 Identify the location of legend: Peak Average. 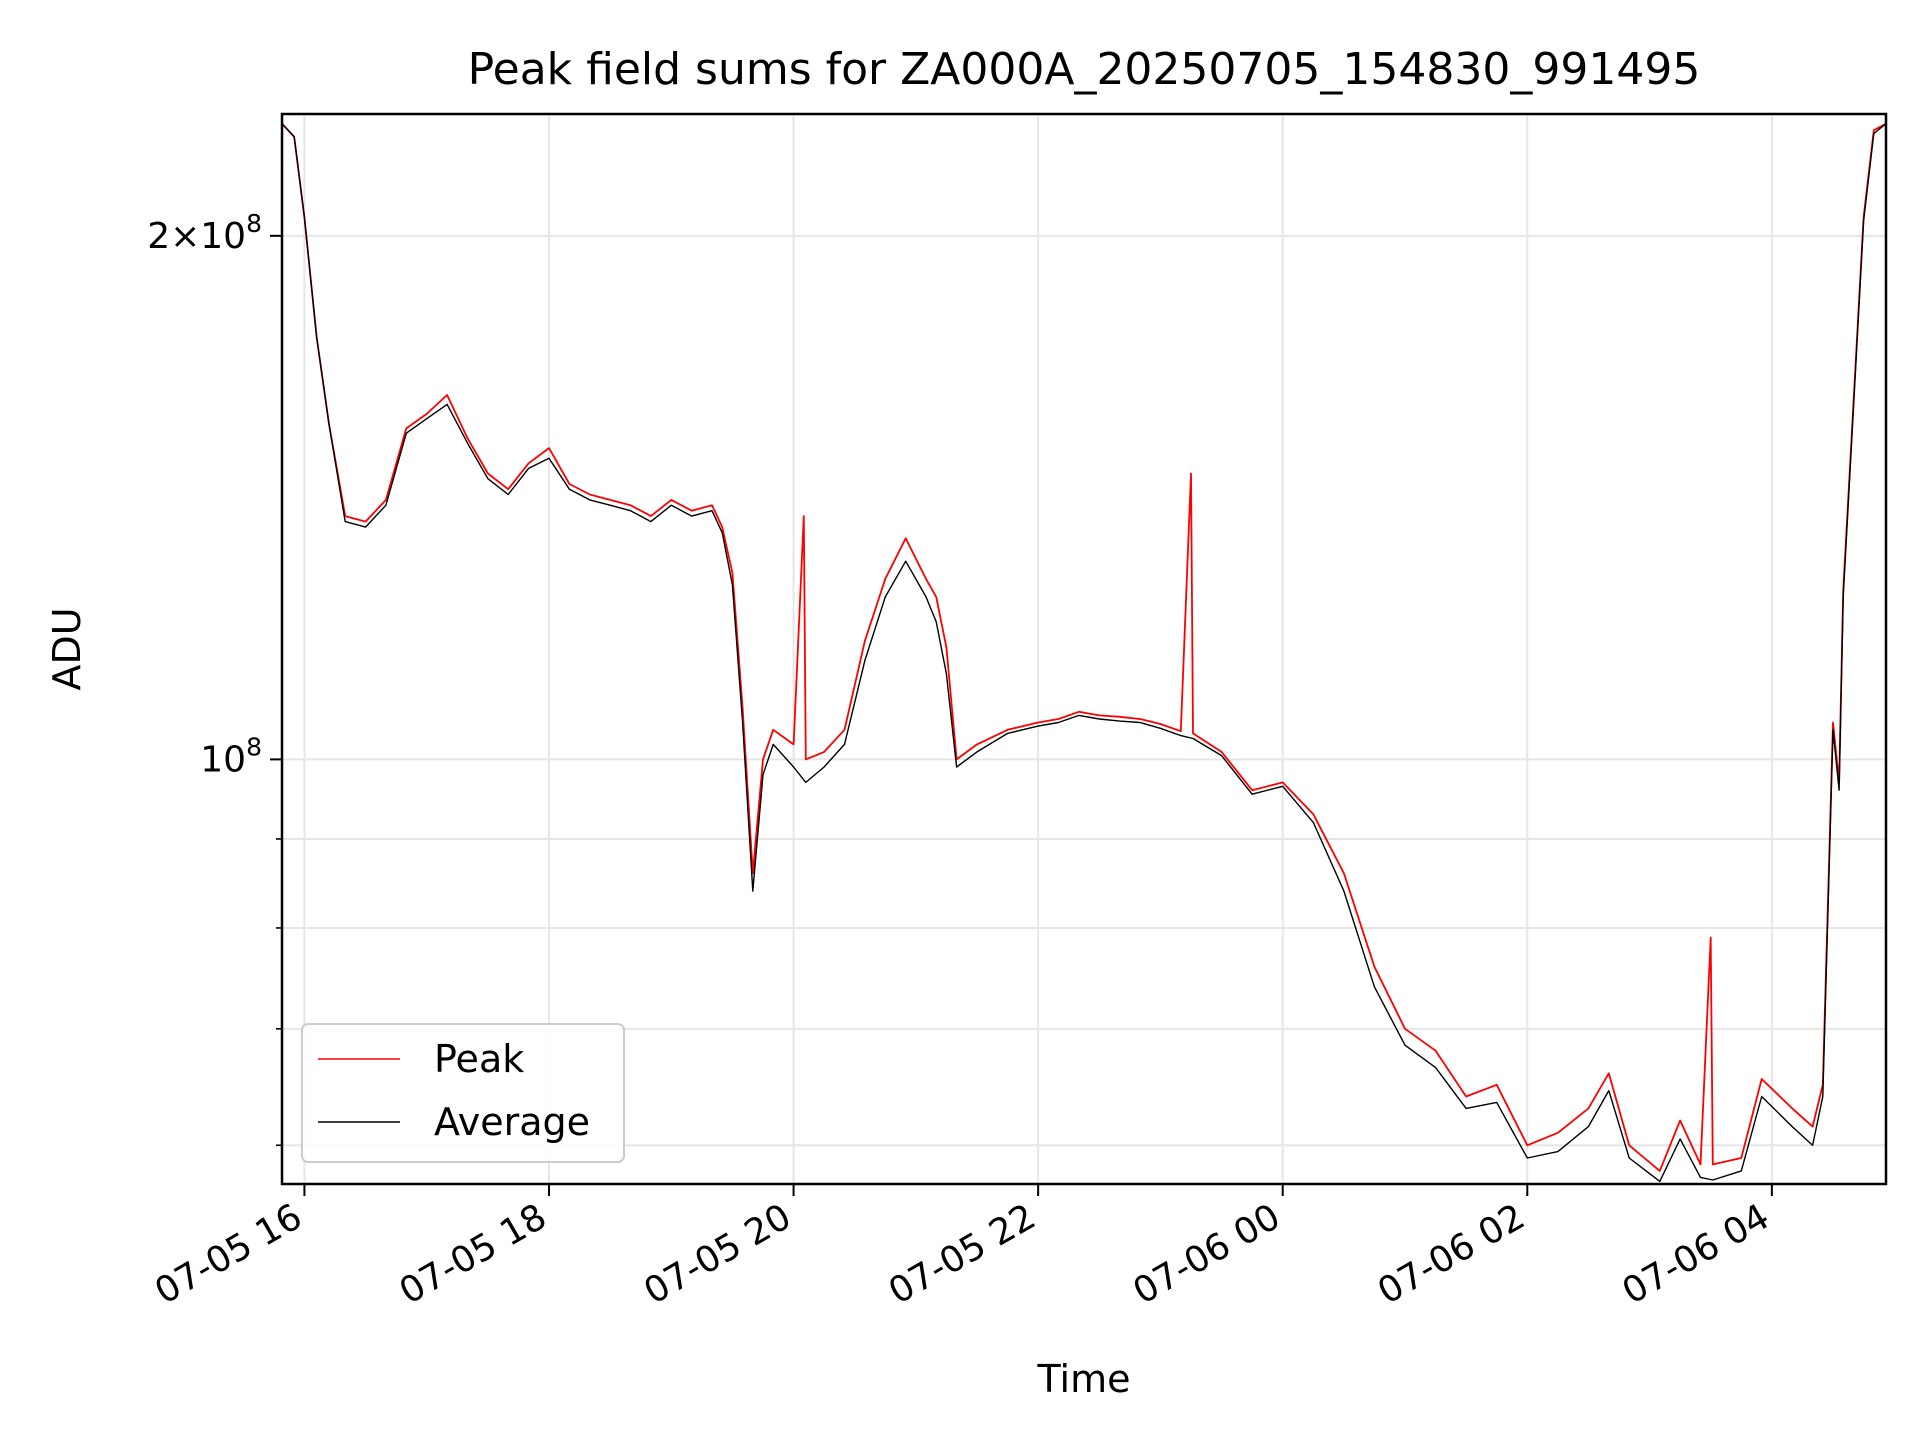
(463, 1093).